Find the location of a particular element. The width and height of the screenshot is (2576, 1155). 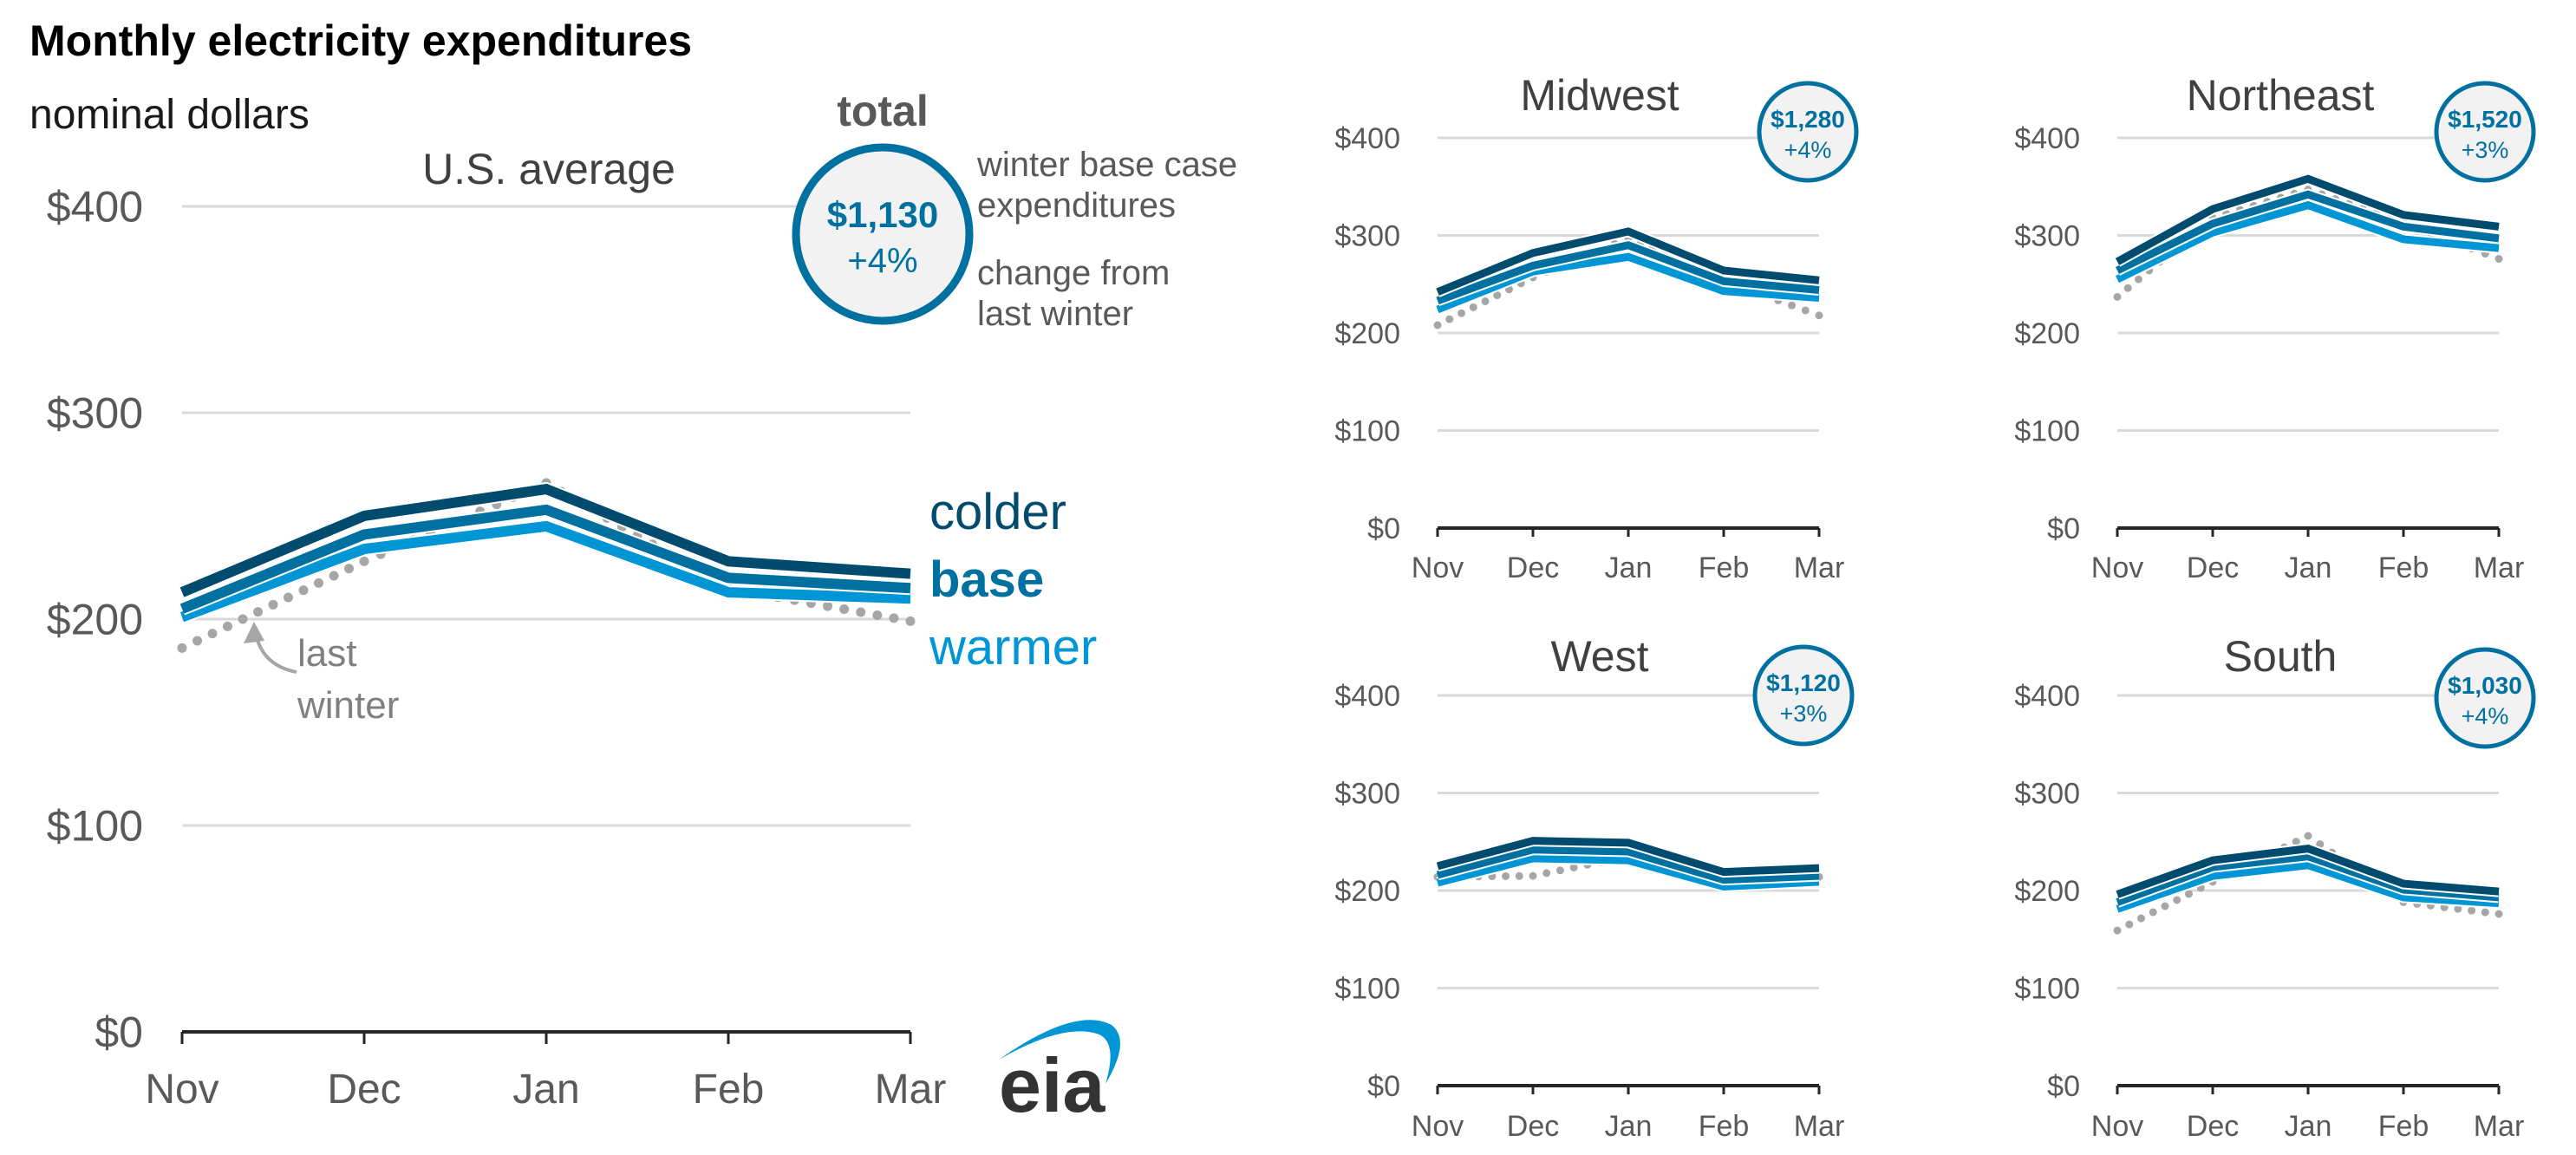

south-x-tick-label: Nov is located at coordinates (2117, 1126).